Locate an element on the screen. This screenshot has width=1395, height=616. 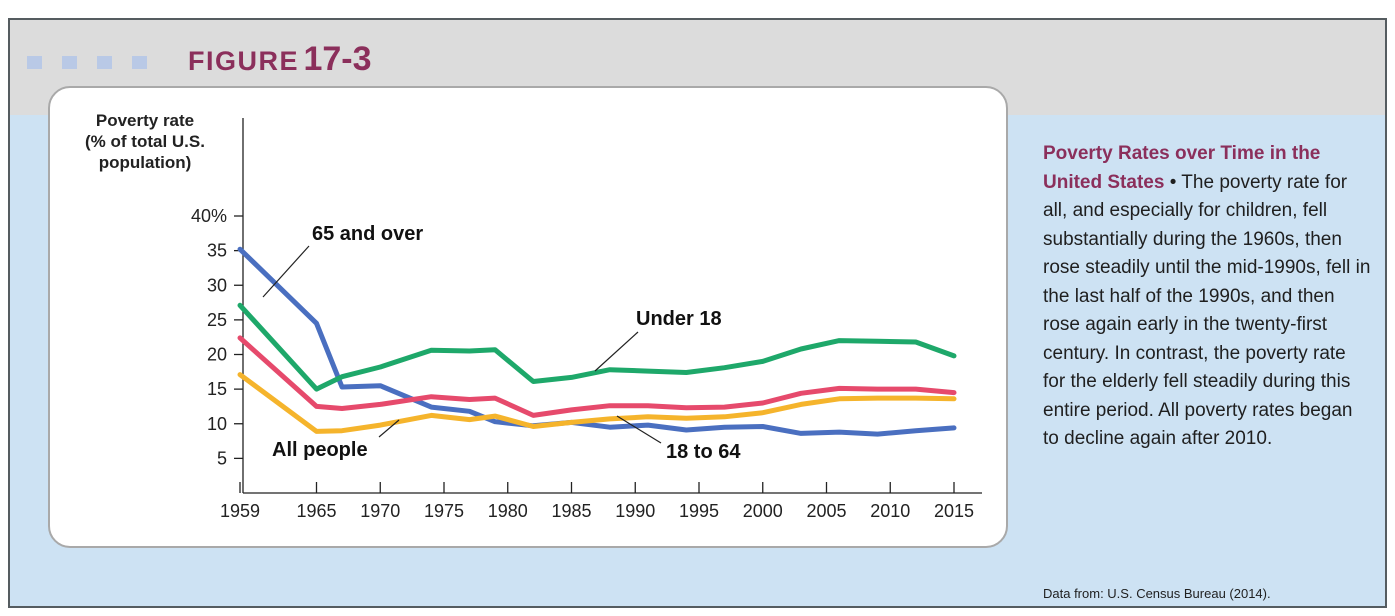
y-tick-label: 10 is located at coordinates (217, 424).